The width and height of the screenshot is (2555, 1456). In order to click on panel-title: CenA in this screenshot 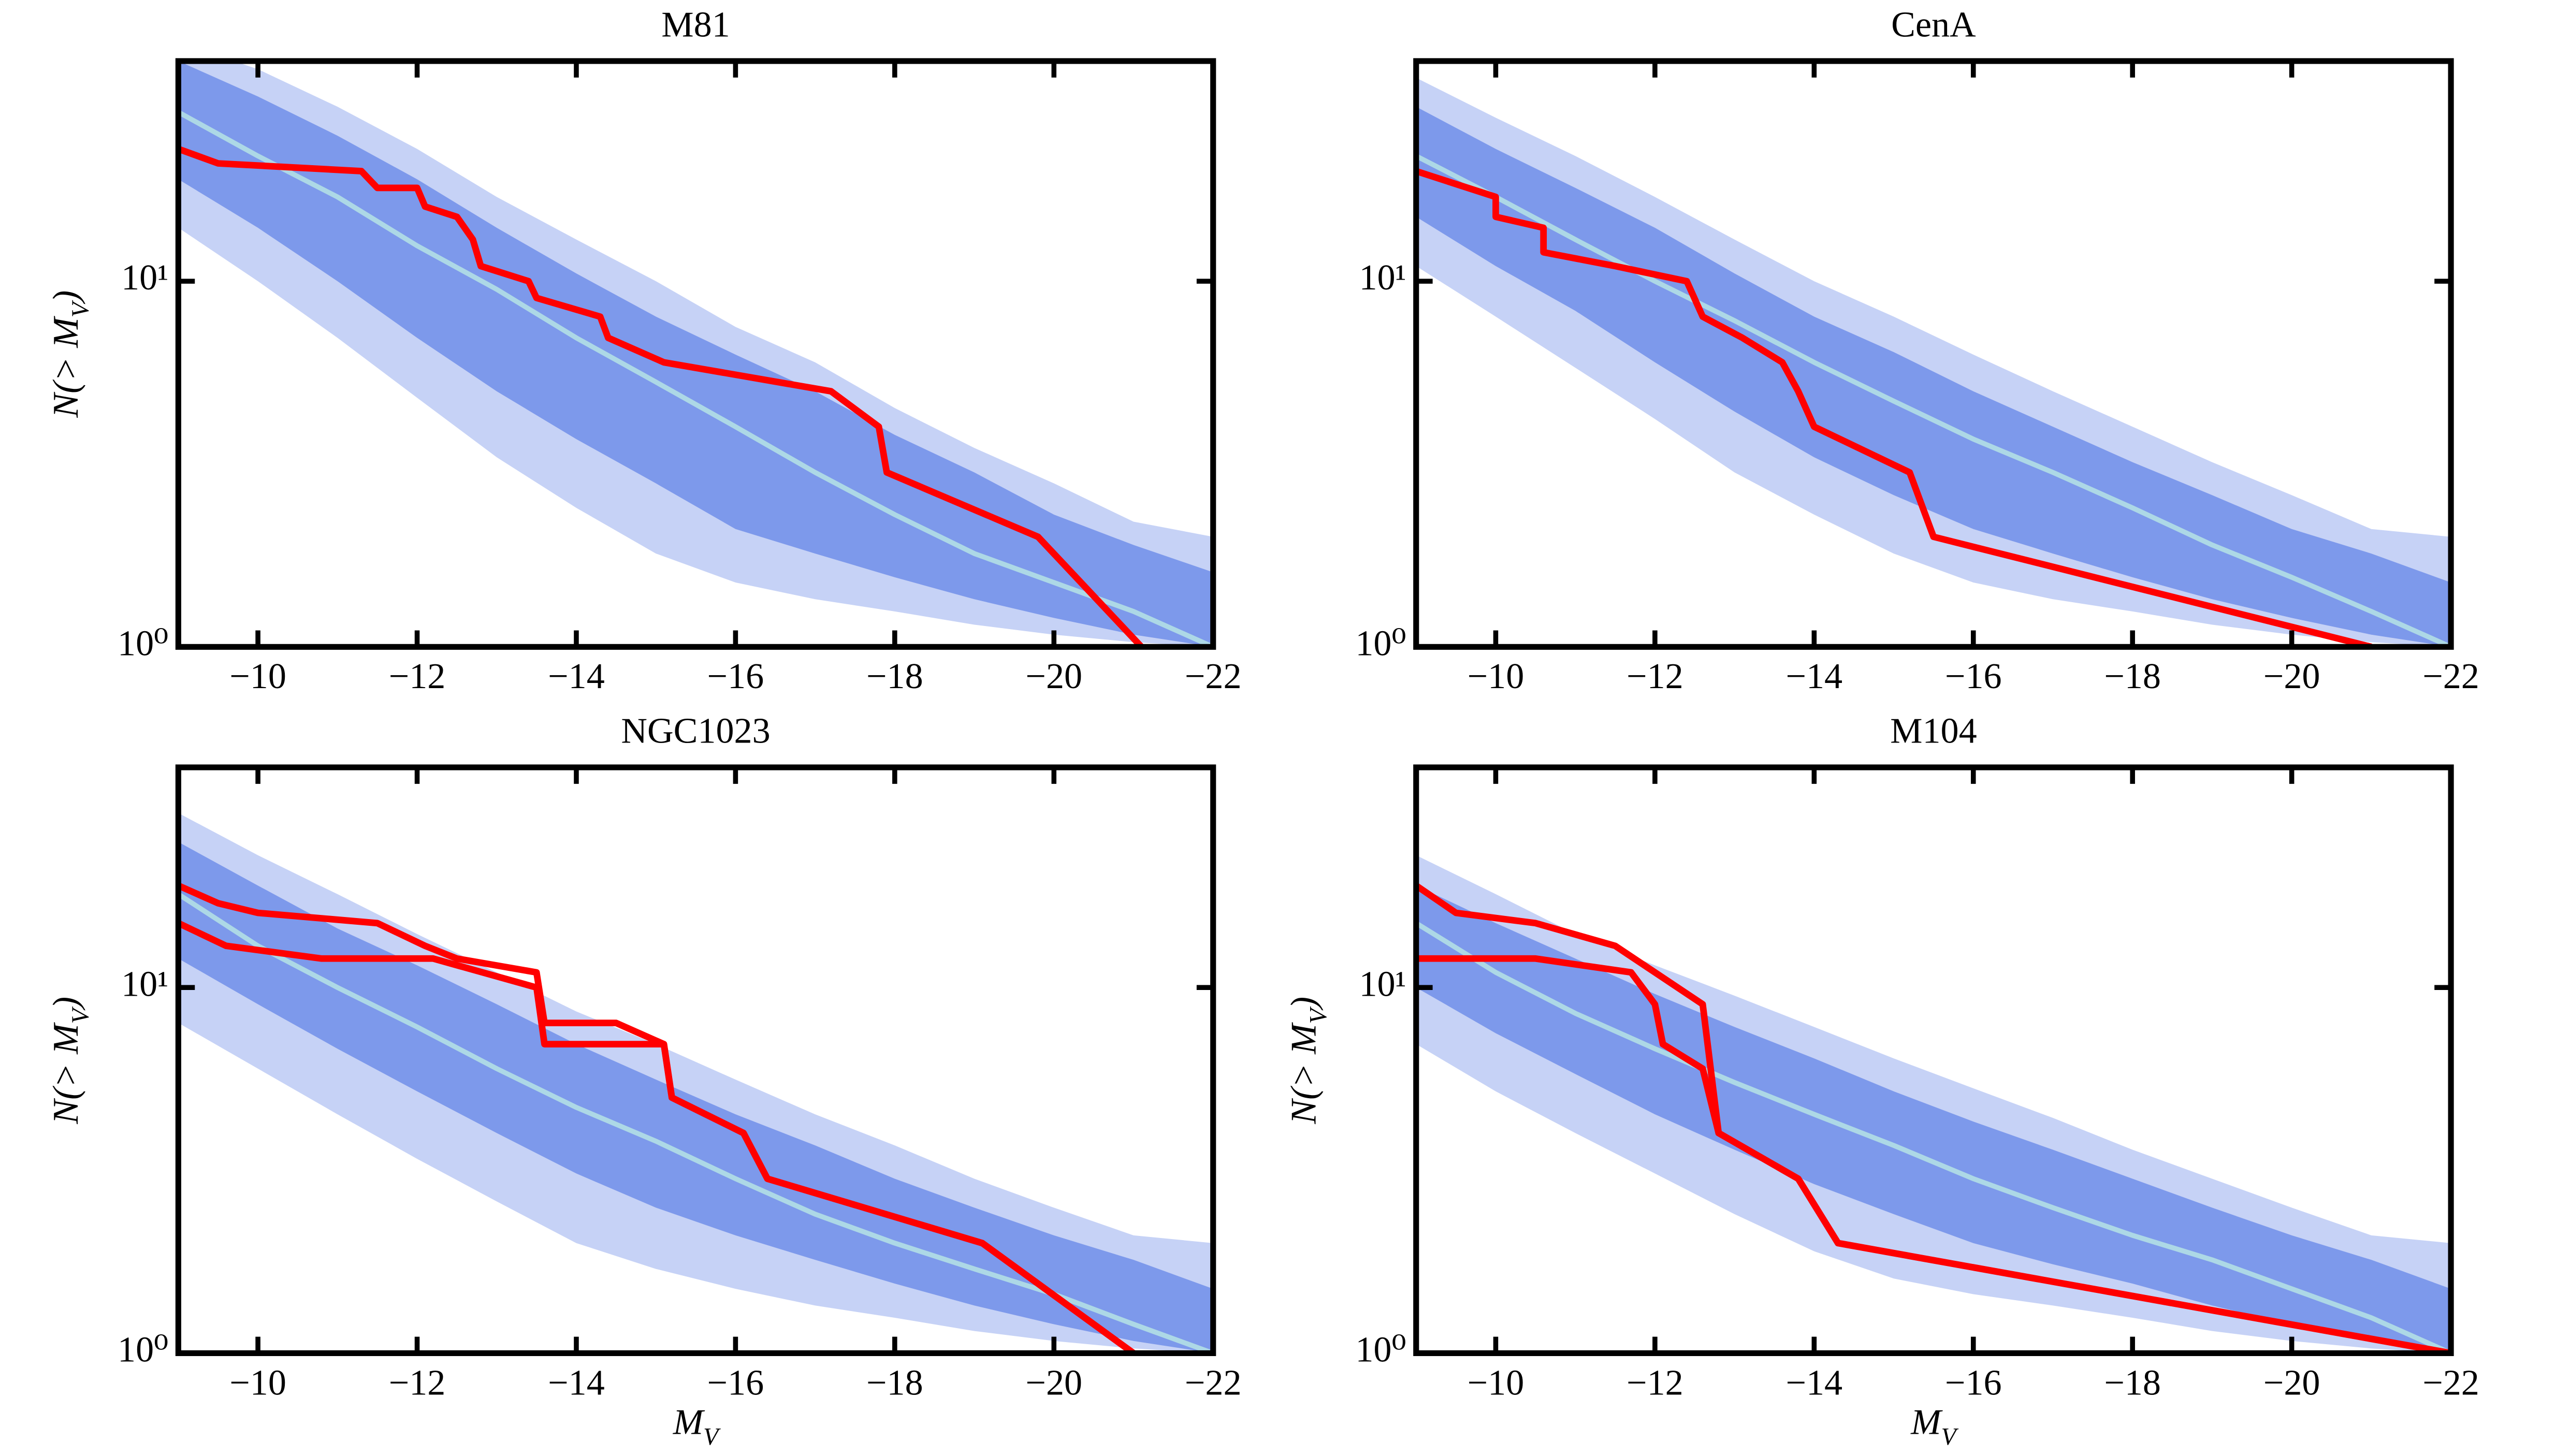, I will do `click(1933, 25)`.